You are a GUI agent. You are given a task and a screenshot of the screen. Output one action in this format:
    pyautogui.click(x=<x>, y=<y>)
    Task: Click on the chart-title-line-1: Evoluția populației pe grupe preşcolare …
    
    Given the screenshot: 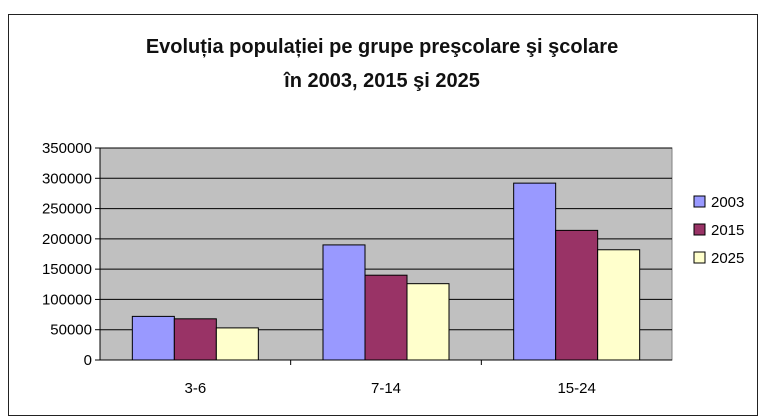 What is the action you would take?
    pyautogui.click(x=382, y=47)
    